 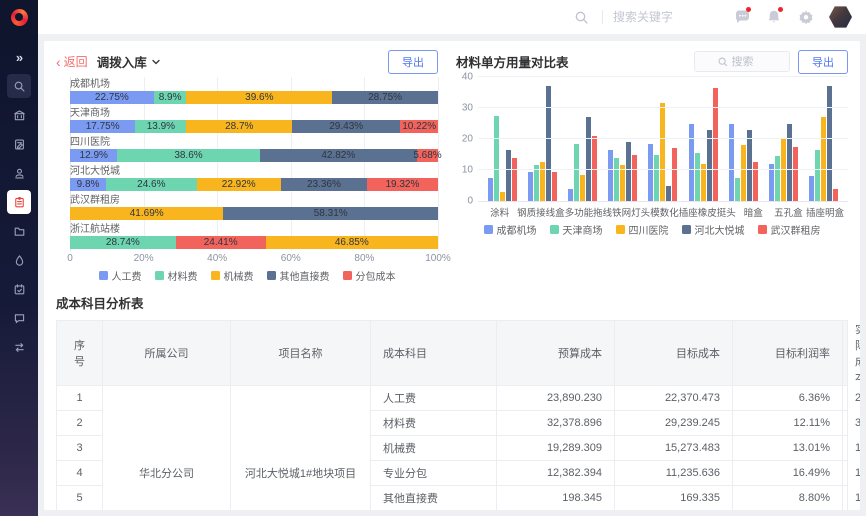 What do you see at coordinates (467, 170) in the screenshot?
I see `axis-tick-label: 10` at bounding box center [467, 170].